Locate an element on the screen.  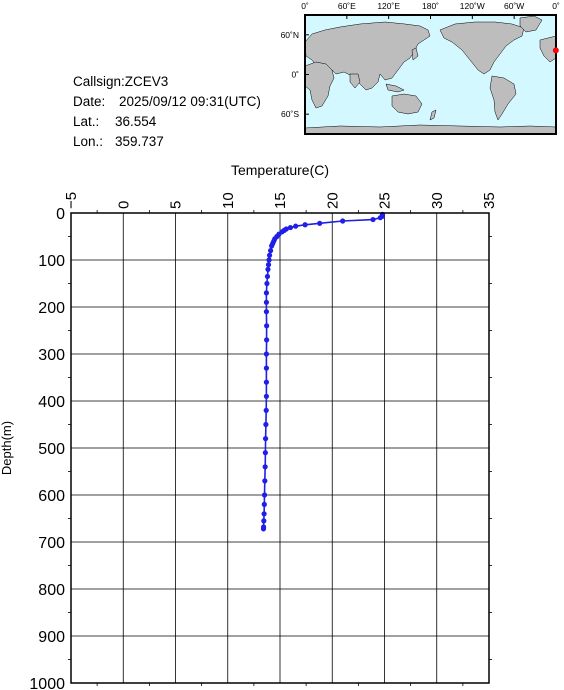
x-tick-label: 10 is located at coordinates (228, 200).